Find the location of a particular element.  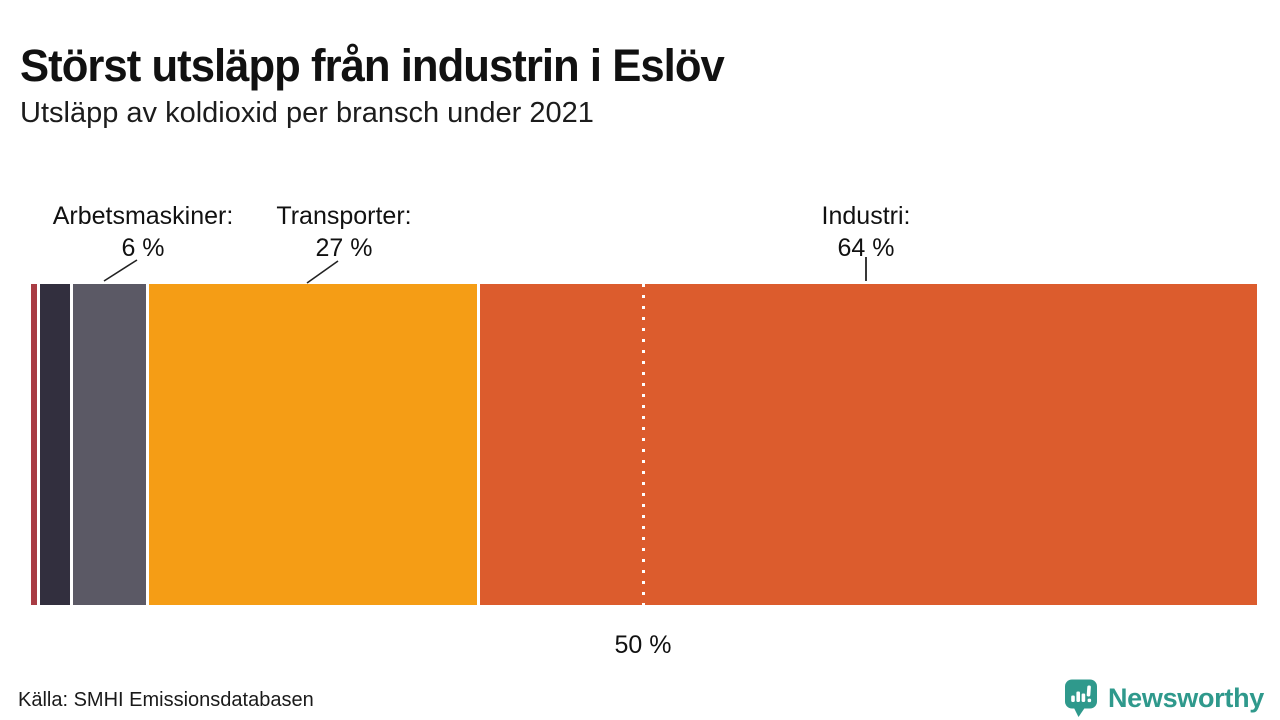

bar-segment-transporter is located at coordinates (313, 444).